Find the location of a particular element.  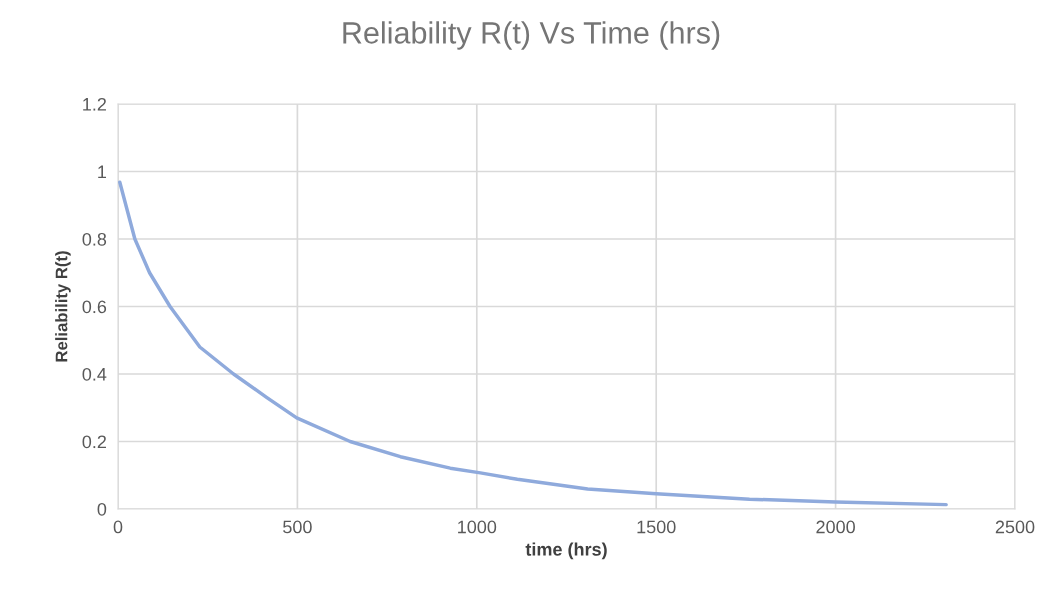

y-tick-label: 0.8 is located at coordinates (94, 239).